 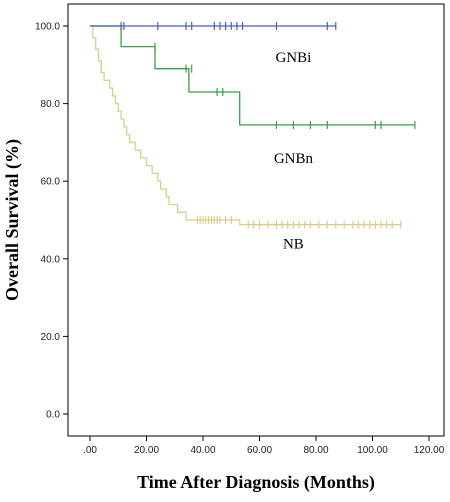 I want to click on y-tick-label: 80.0, so click(x=51, y=104).